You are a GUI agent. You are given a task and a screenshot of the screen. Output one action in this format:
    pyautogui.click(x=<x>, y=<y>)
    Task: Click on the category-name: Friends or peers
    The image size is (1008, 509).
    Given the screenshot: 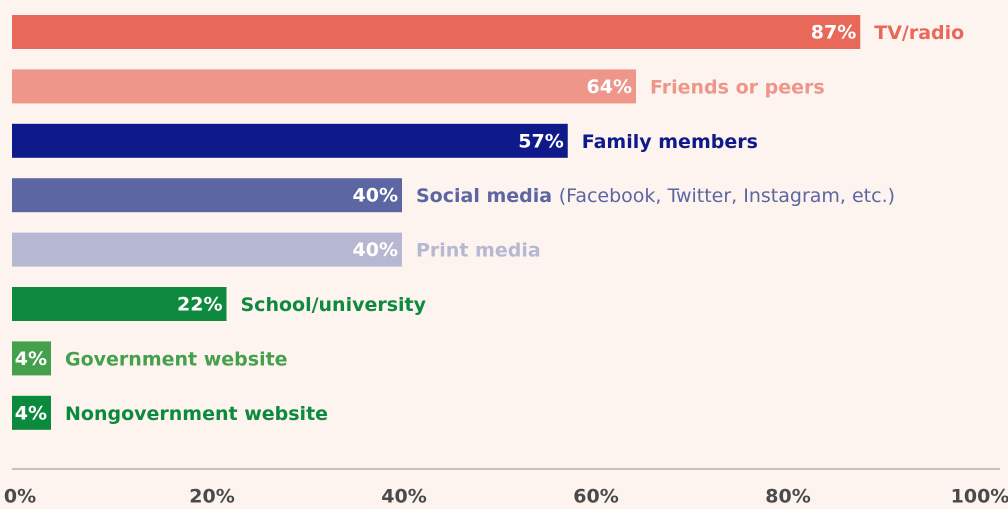 What is the action you would take?
    pyautogui.click(x=737, y=87)
    